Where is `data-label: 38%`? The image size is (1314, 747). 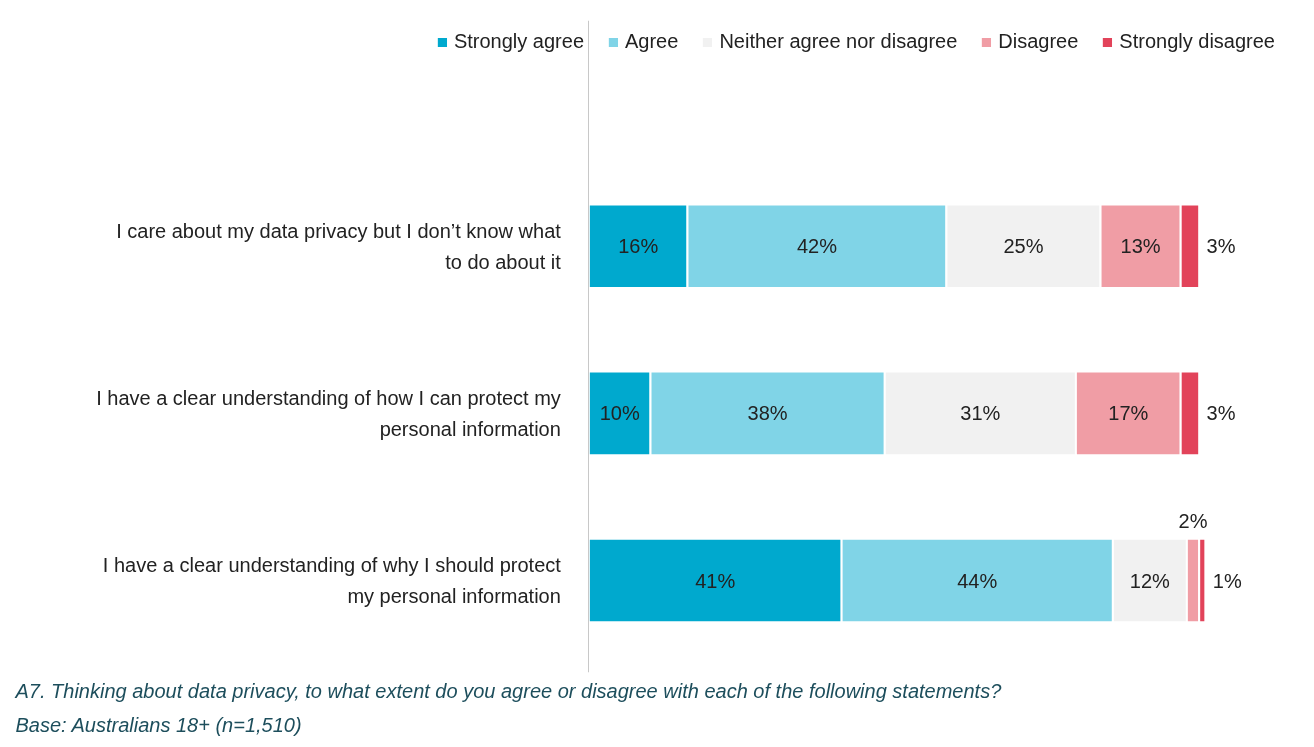
data-label: 38% is located at coordinates (767, 413).